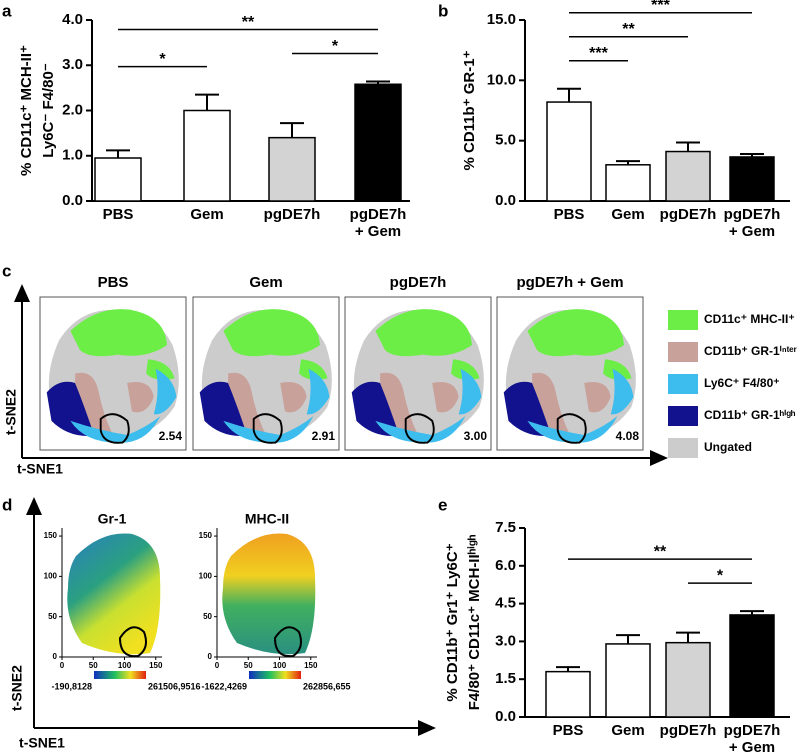 The width and height of the screenshot is (800, 754). Describe the element at coordinates (476, 436) in the screenshot. I see `gate-label: 3.00` at that location.